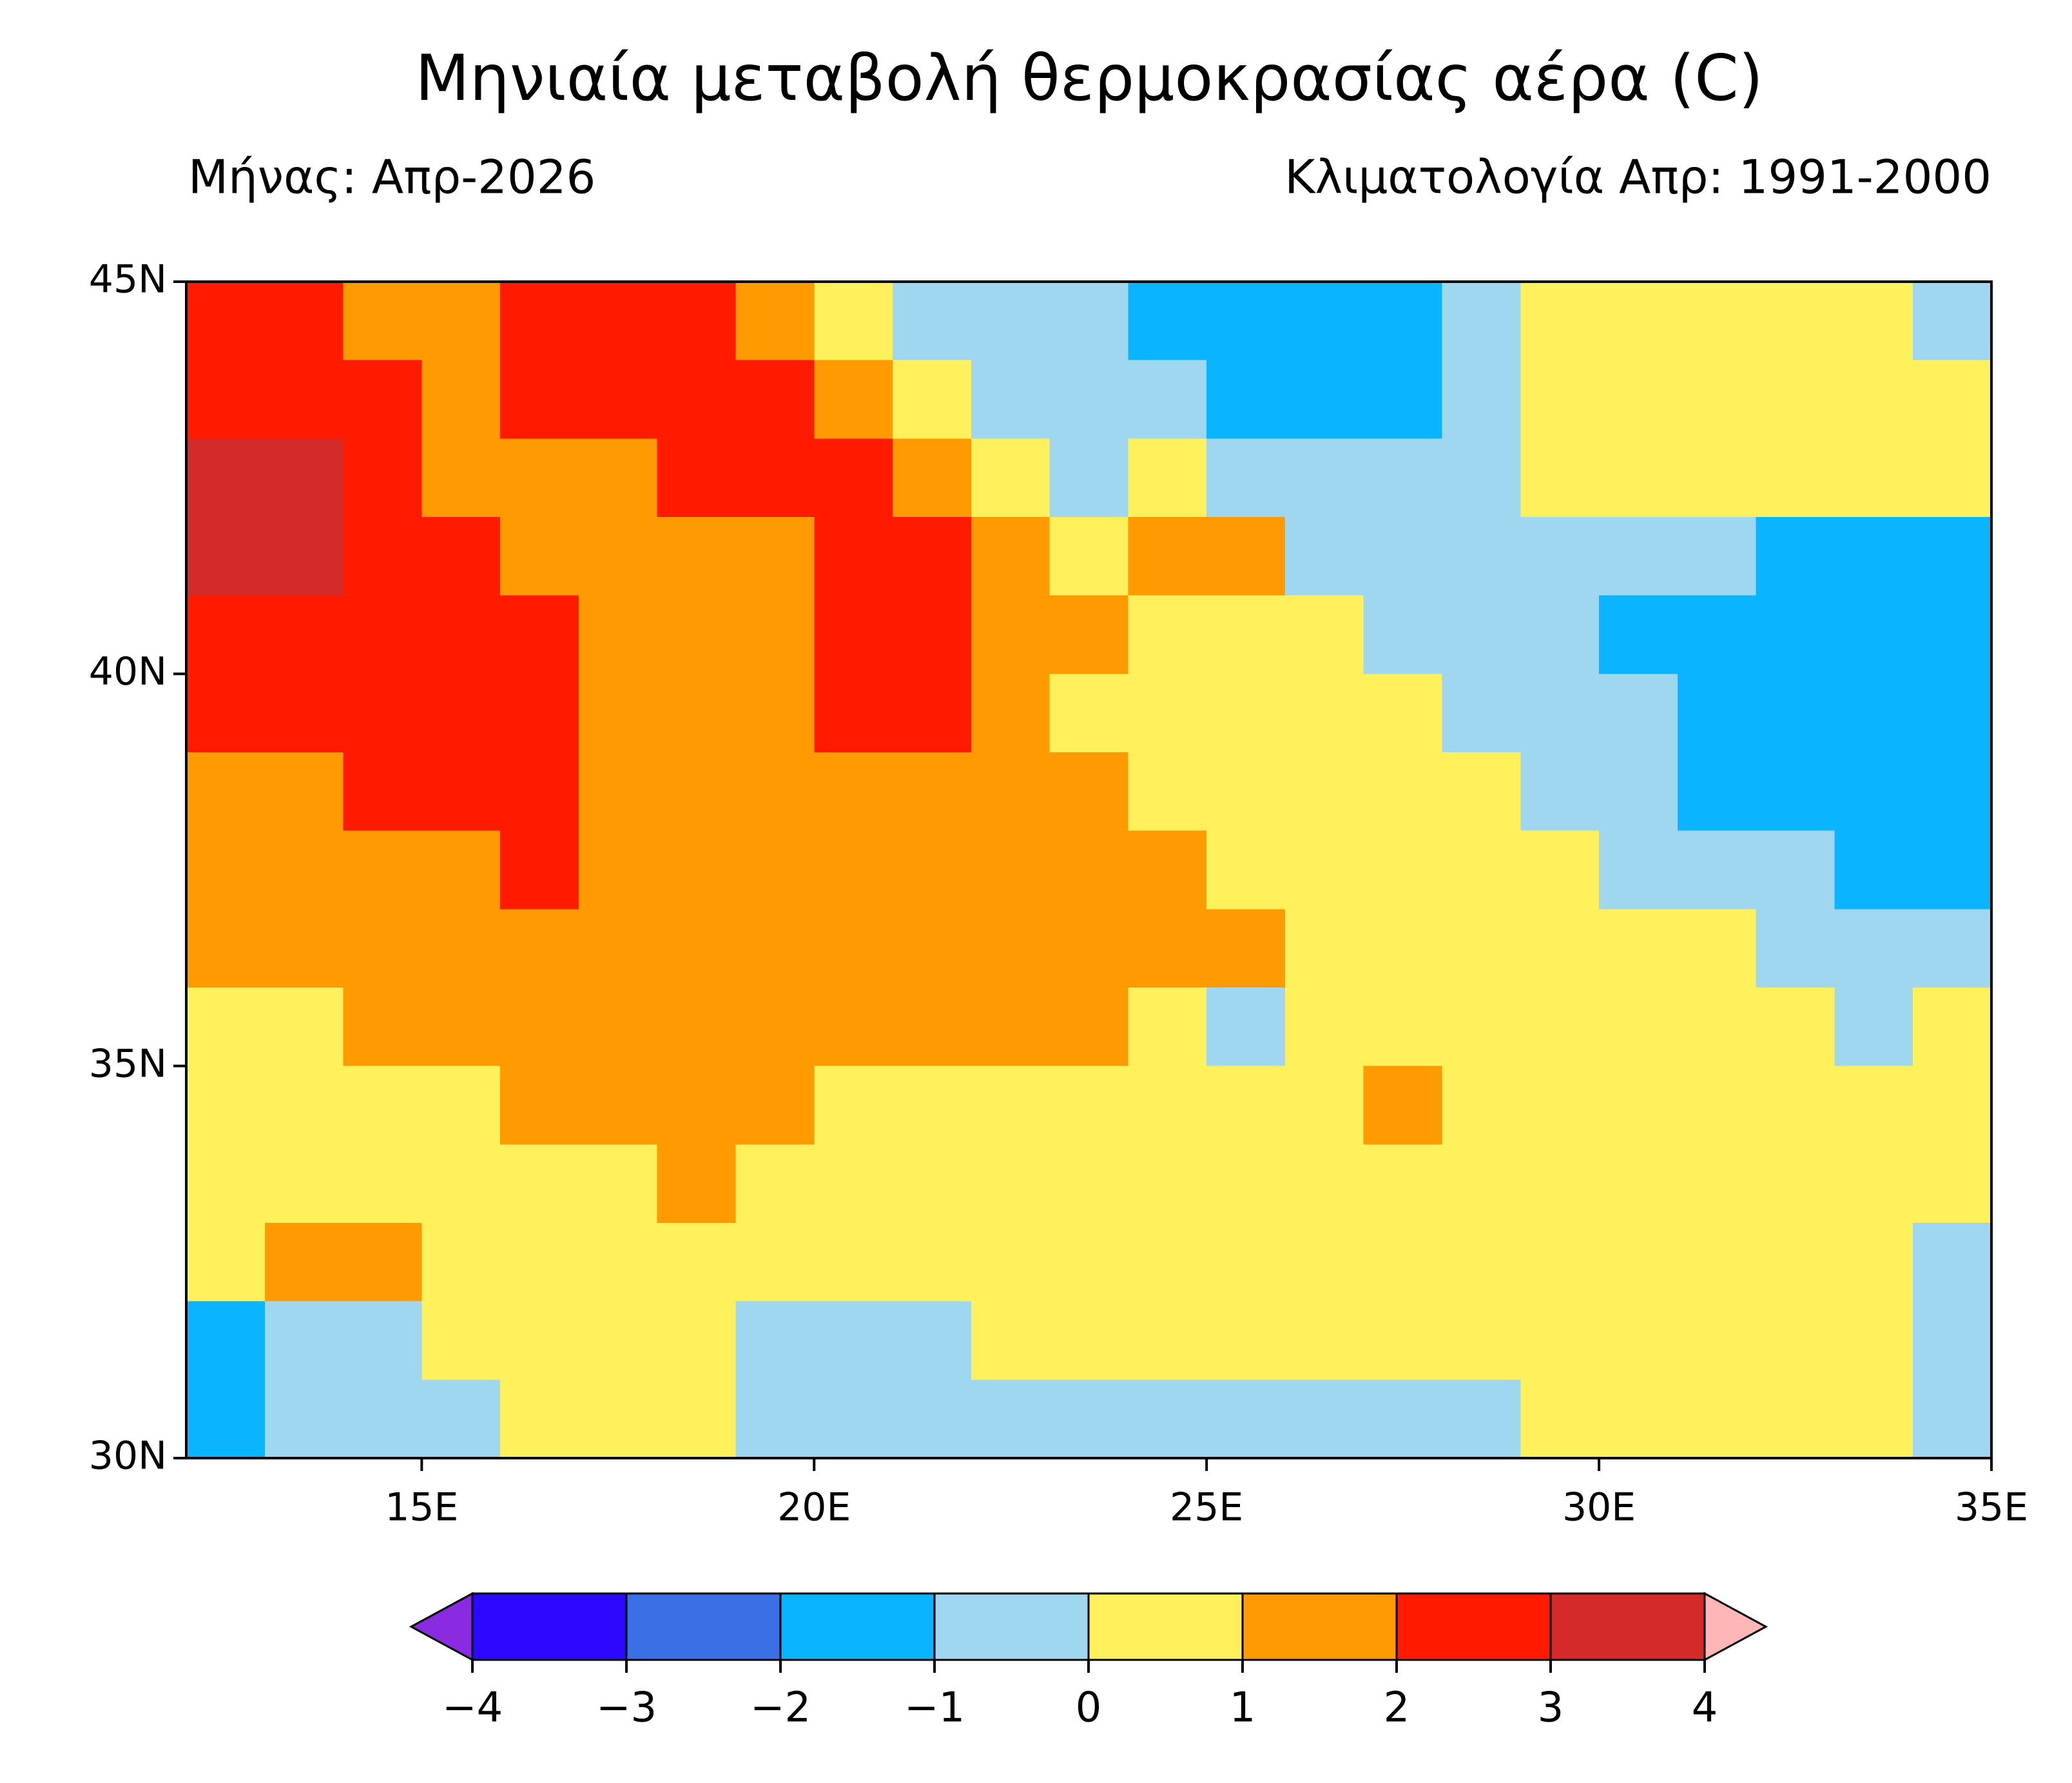 The image size is (2072, 1783). Describe the element at coordinates (472, 1708) in the screenshot. I see `colorbar-tick-label: −4` at that location.